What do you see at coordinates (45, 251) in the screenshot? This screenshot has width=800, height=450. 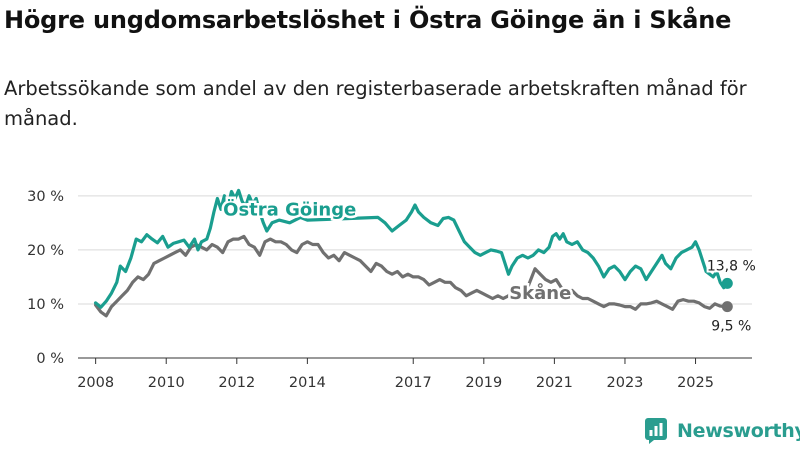 I see `y-tick-label: 20 %` at bounding box center [45, 251].